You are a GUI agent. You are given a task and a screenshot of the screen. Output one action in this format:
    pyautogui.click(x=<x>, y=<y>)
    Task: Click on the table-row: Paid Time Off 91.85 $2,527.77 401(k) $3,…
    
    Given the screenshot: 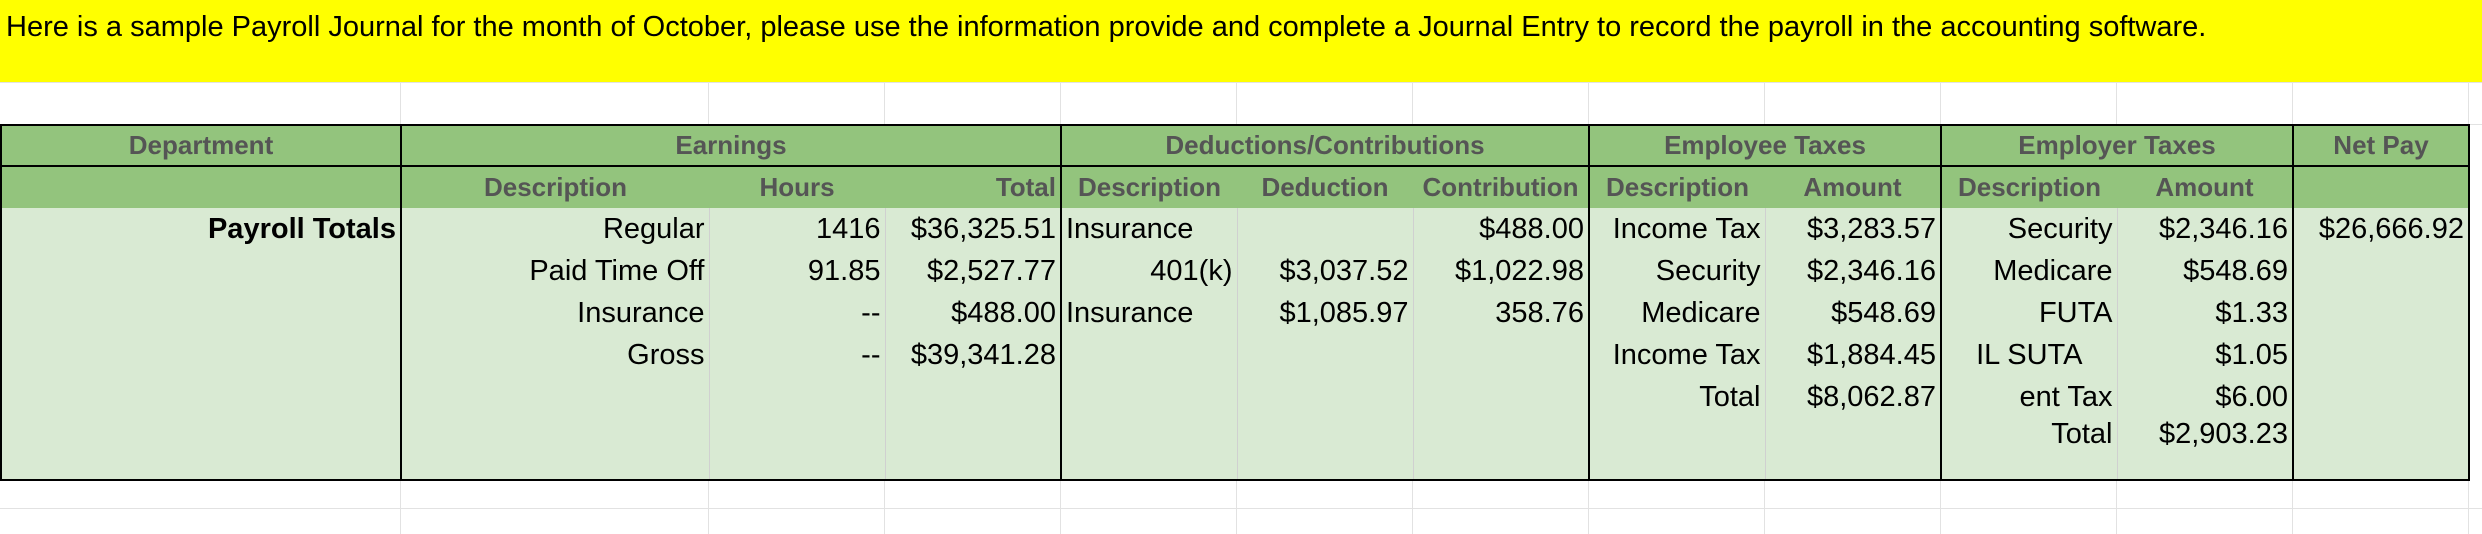 What is the action you would take?
    pyautogui.click(x=1235, y=271)
    